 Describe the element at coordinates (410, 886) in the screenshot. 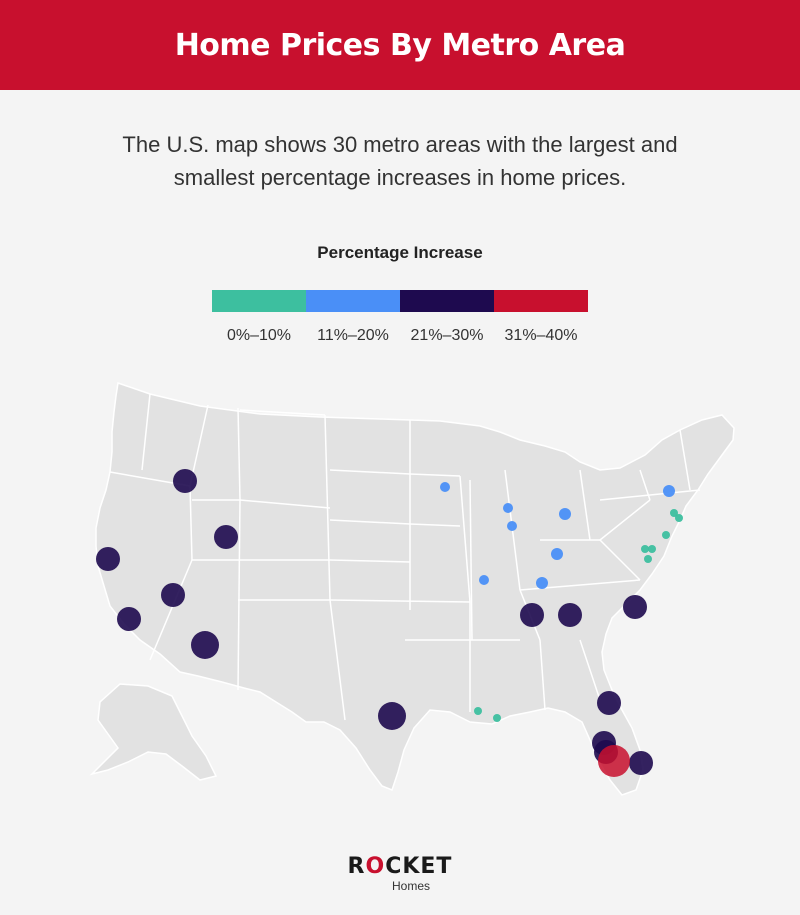

I see `logo-subtext: Homes` at that location.